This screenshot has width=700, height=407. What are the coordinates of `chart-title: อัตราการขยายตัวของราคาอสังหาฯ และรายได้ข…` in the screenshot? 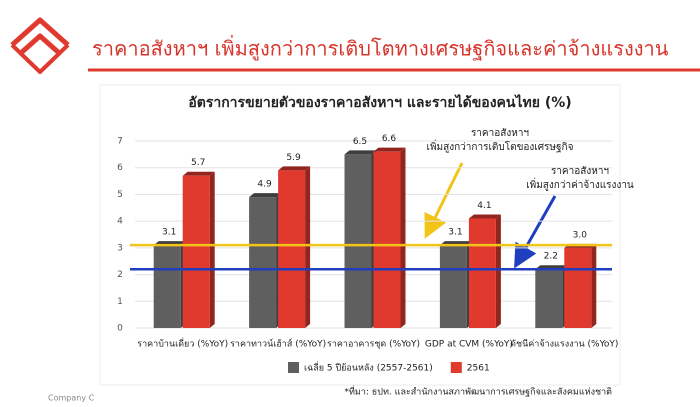 It's located at (379, 102).